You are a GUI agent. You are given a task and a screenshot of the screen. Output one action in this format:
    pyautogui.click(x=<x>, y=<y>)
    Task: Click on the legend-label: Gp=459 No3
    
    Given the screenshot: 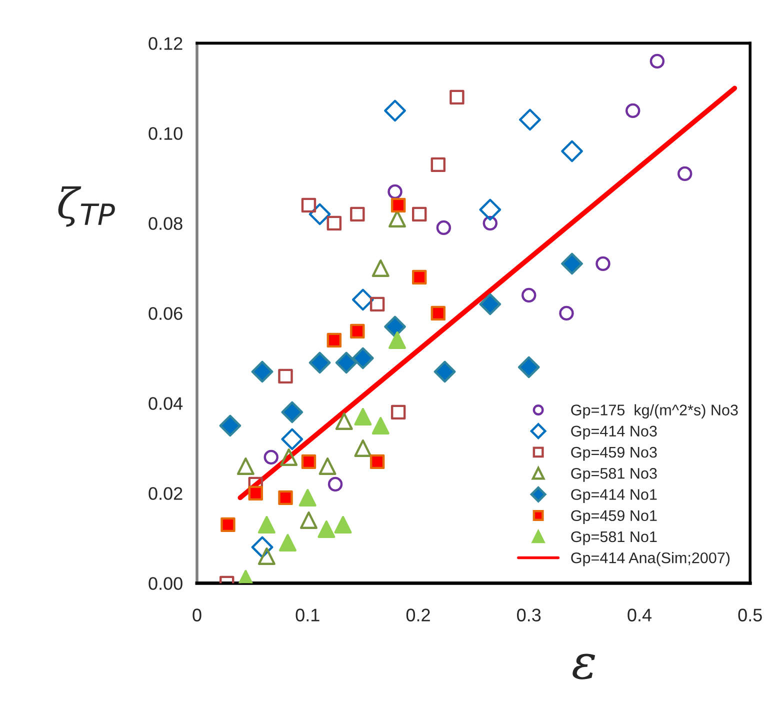 What is the action you would take?
    pyautogui.click(x=614, y=453)
    